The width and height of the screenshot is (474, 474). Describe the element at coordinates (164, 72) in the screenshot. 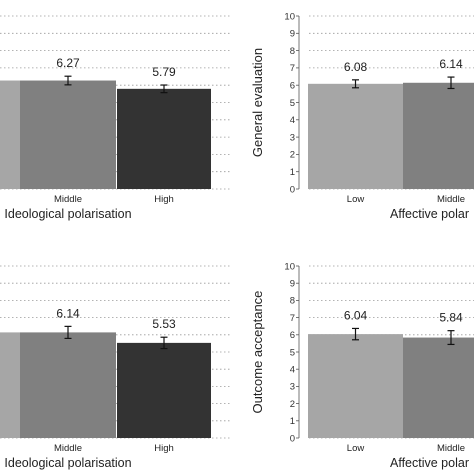

I see `value-label: 5.79` at that location.